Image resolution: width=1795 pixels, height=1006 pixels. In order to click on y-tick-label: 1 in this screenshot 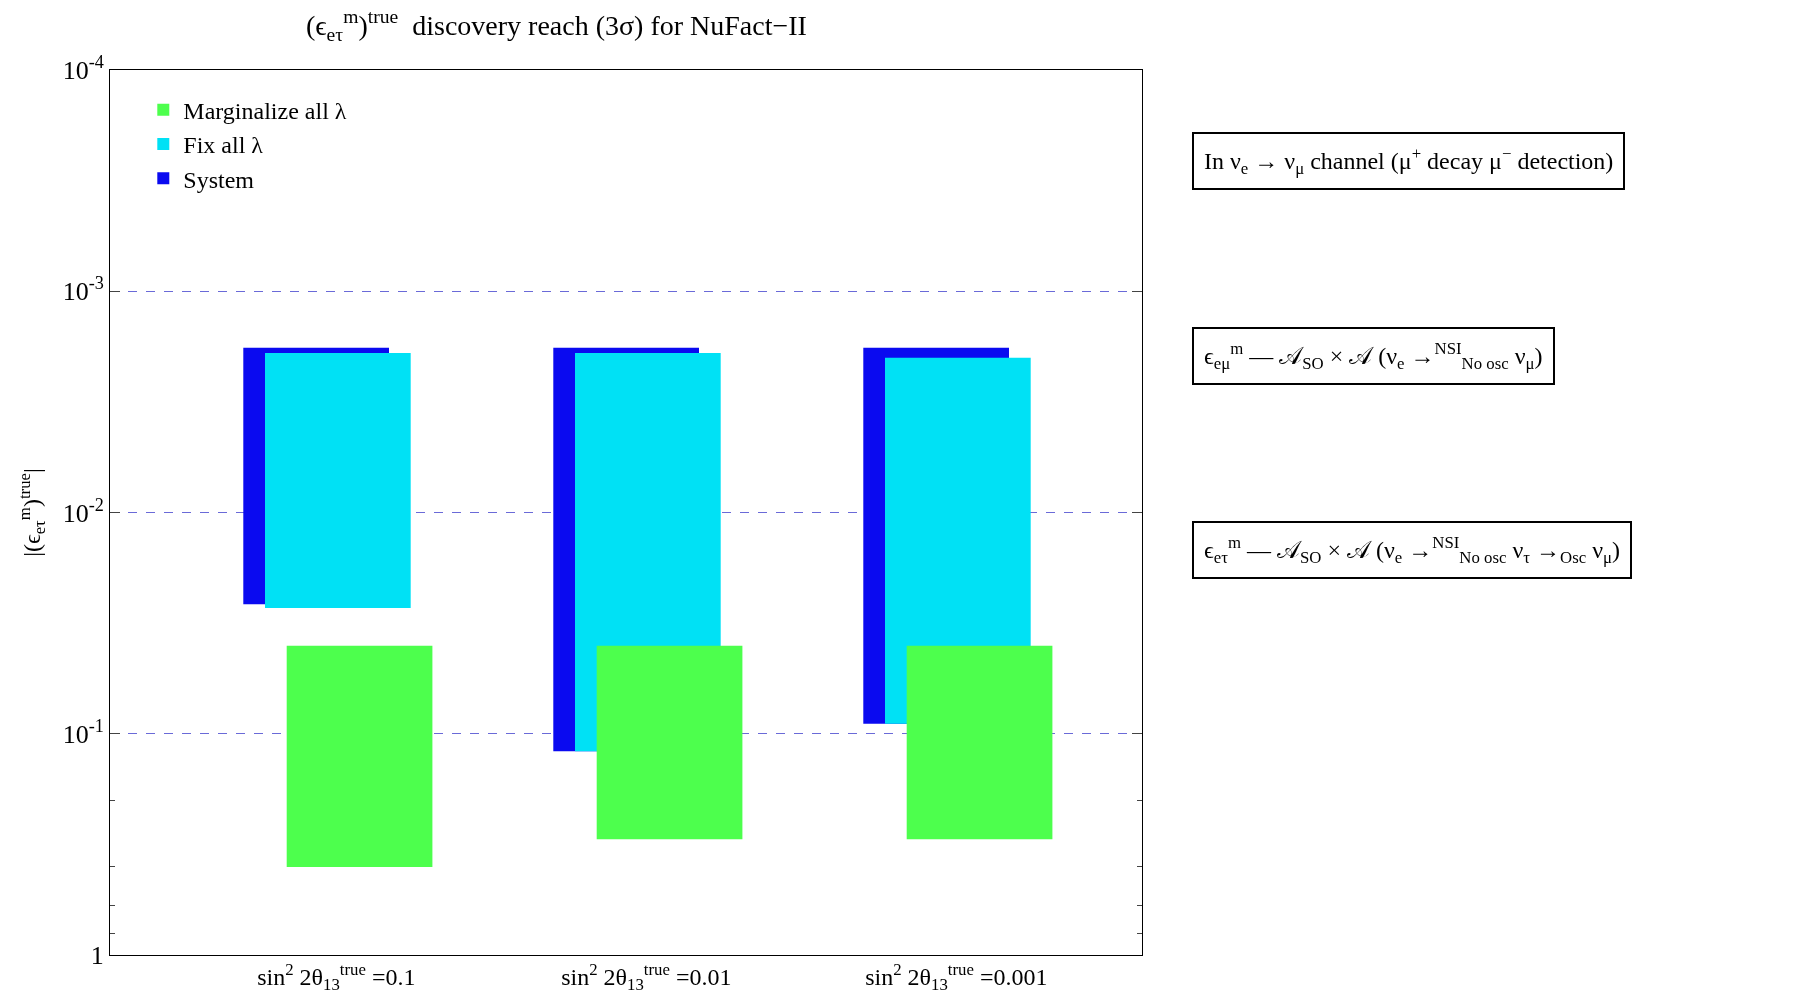, I will do `click(97, 956)`.